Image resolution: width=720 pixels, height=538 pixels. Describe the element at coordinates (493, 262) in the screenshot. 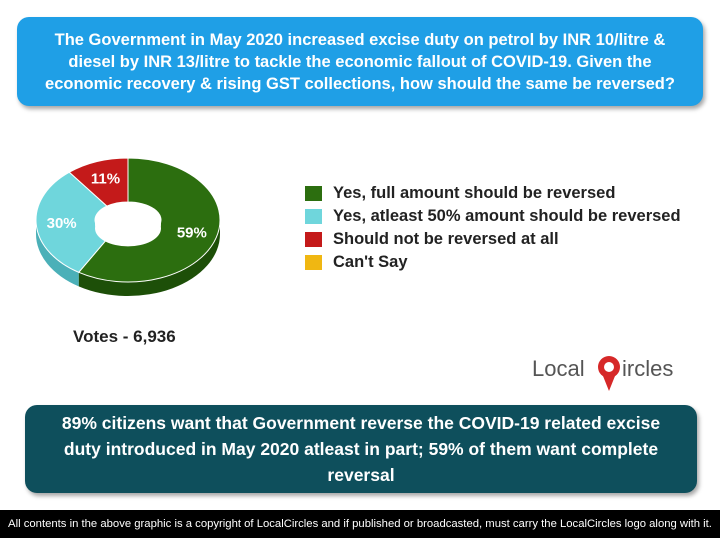

I see `legend-item-3: Can't Say` at that location.